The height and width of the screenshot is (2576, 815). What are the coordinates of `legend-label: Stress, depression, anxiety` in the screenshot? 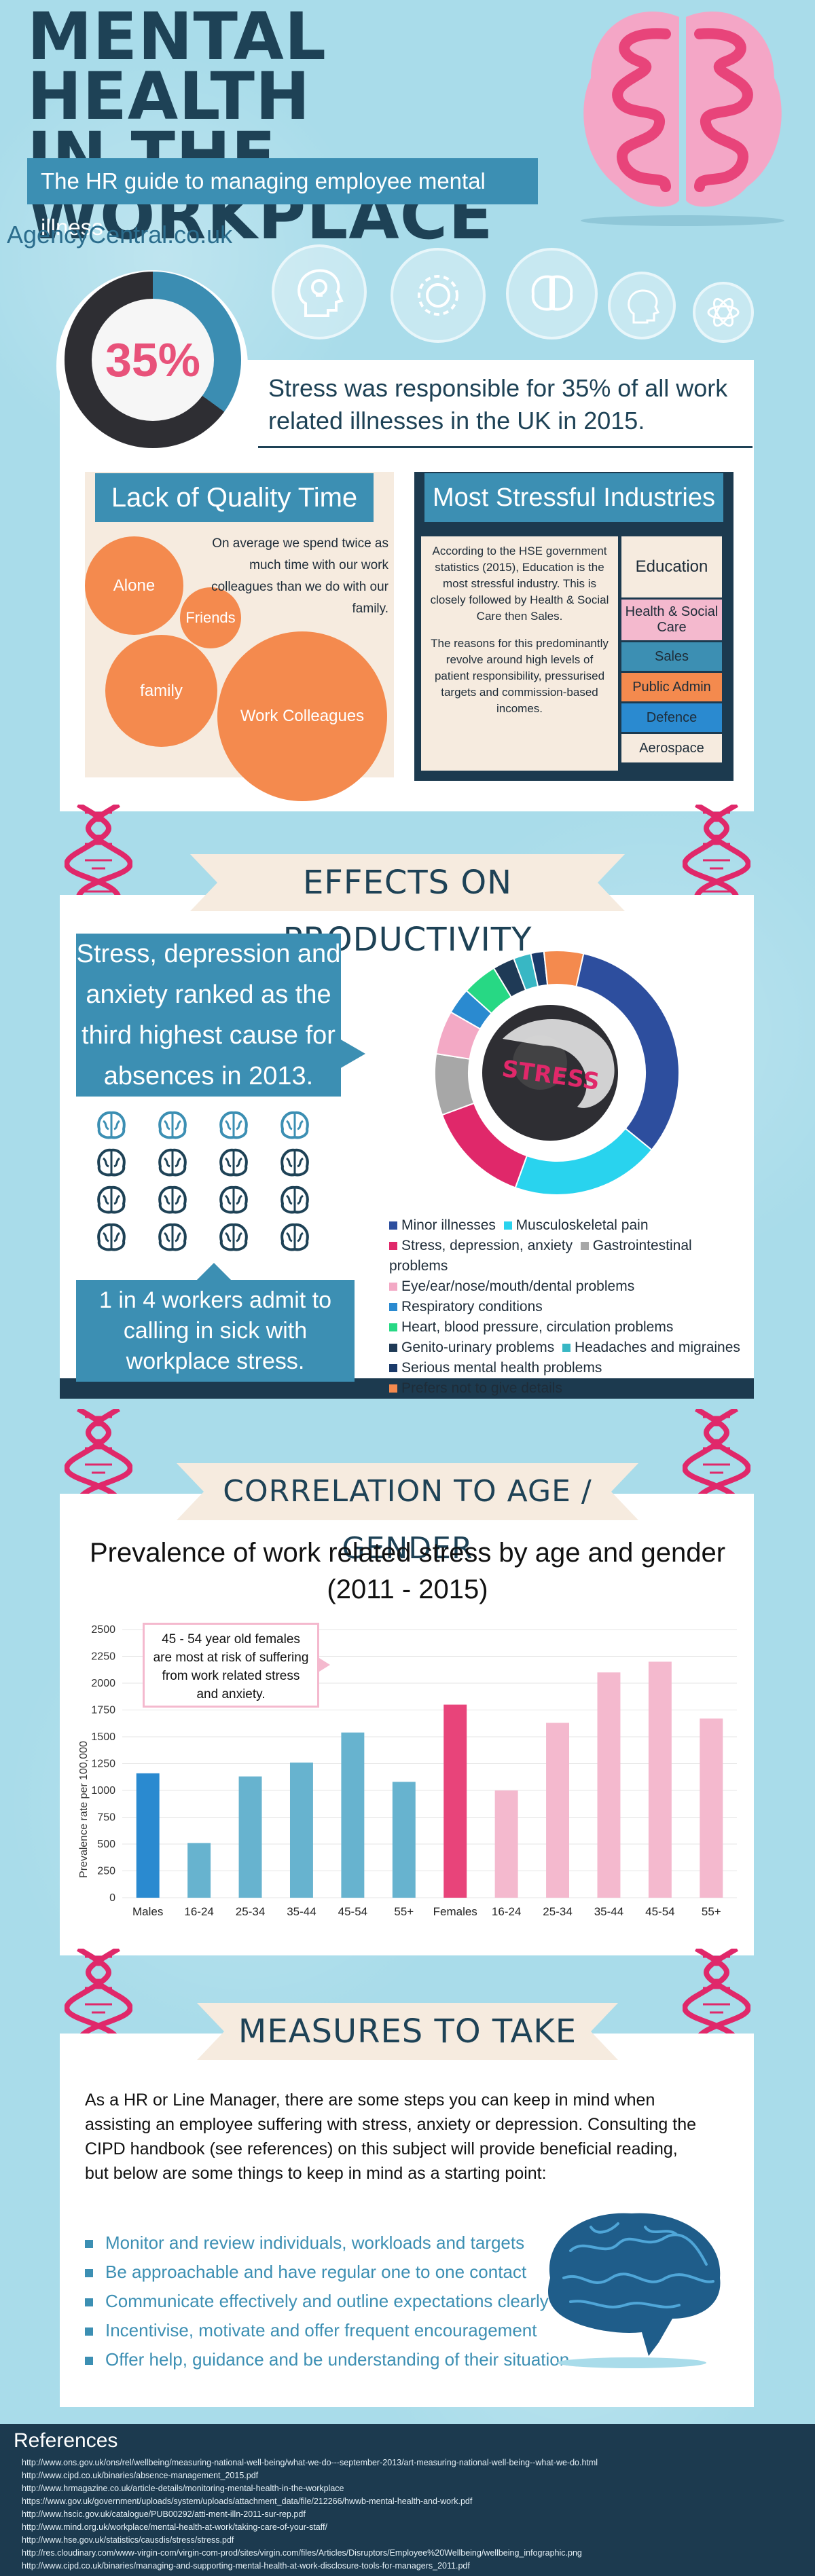 It's located at (487, 1245).